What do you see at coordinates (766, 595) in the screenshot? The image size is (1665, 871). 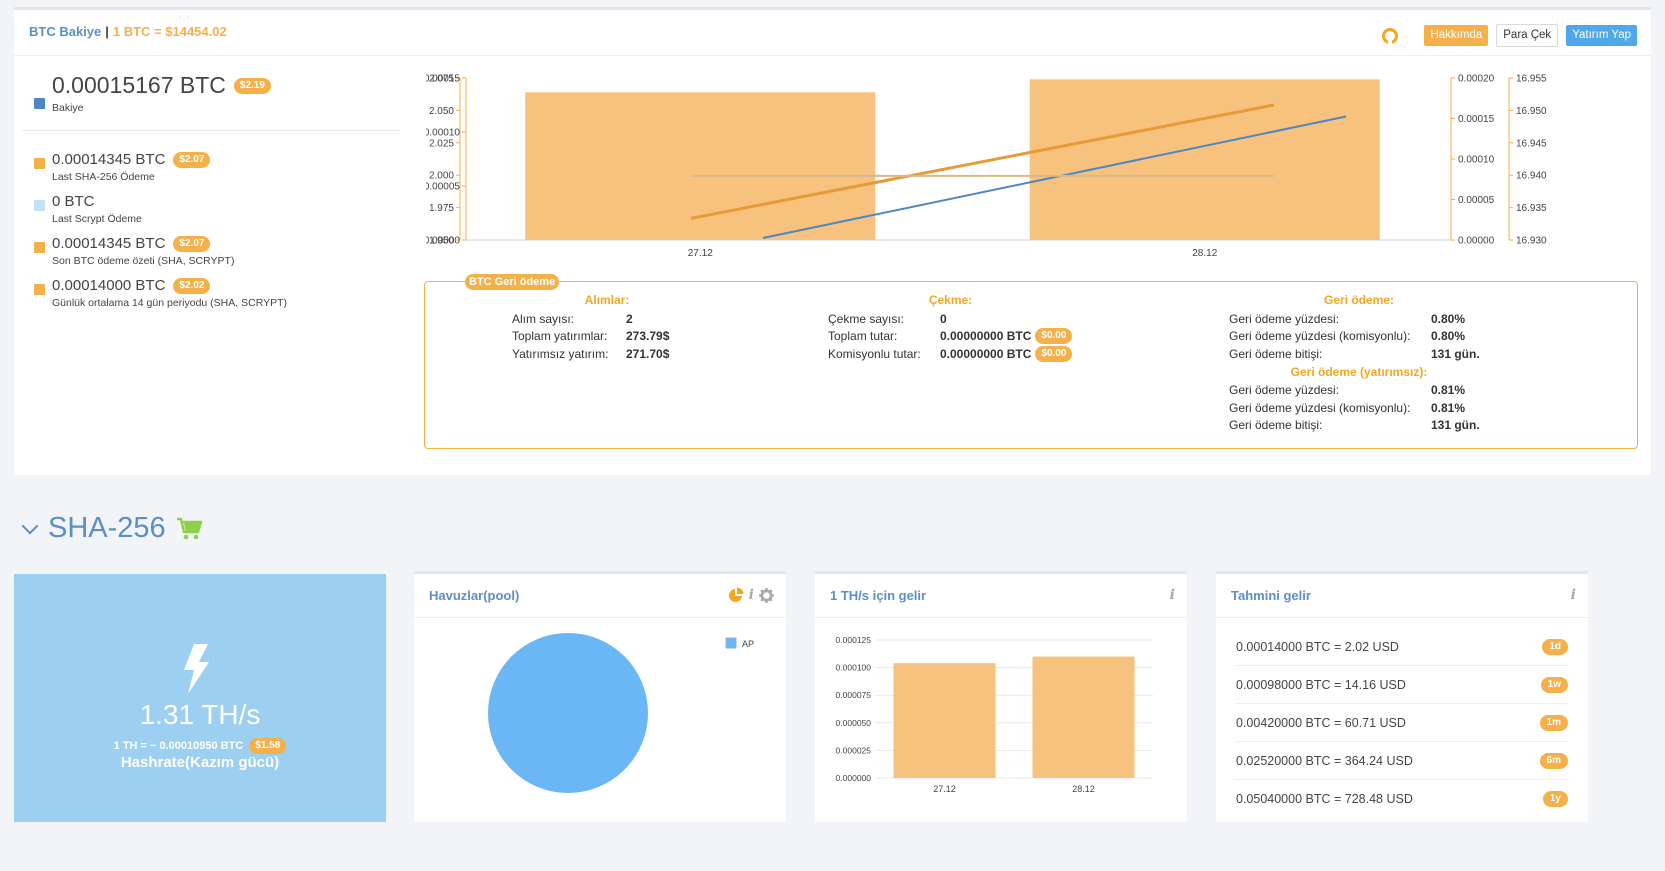 I see `gear-icon` at bounding box center [766, 595].